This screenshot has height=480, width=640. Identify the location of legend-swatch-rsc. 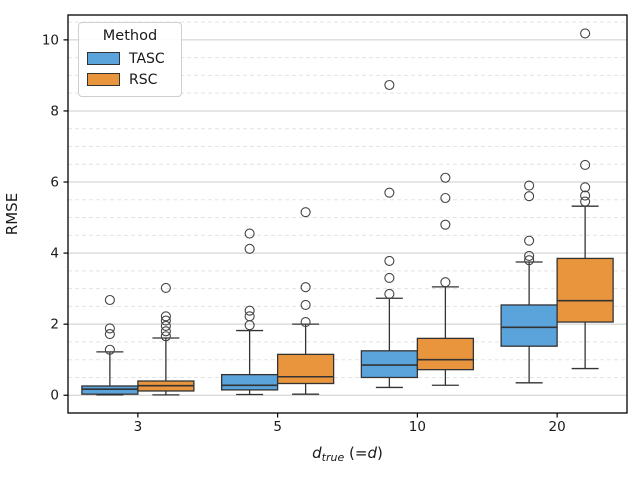
(103, 80).